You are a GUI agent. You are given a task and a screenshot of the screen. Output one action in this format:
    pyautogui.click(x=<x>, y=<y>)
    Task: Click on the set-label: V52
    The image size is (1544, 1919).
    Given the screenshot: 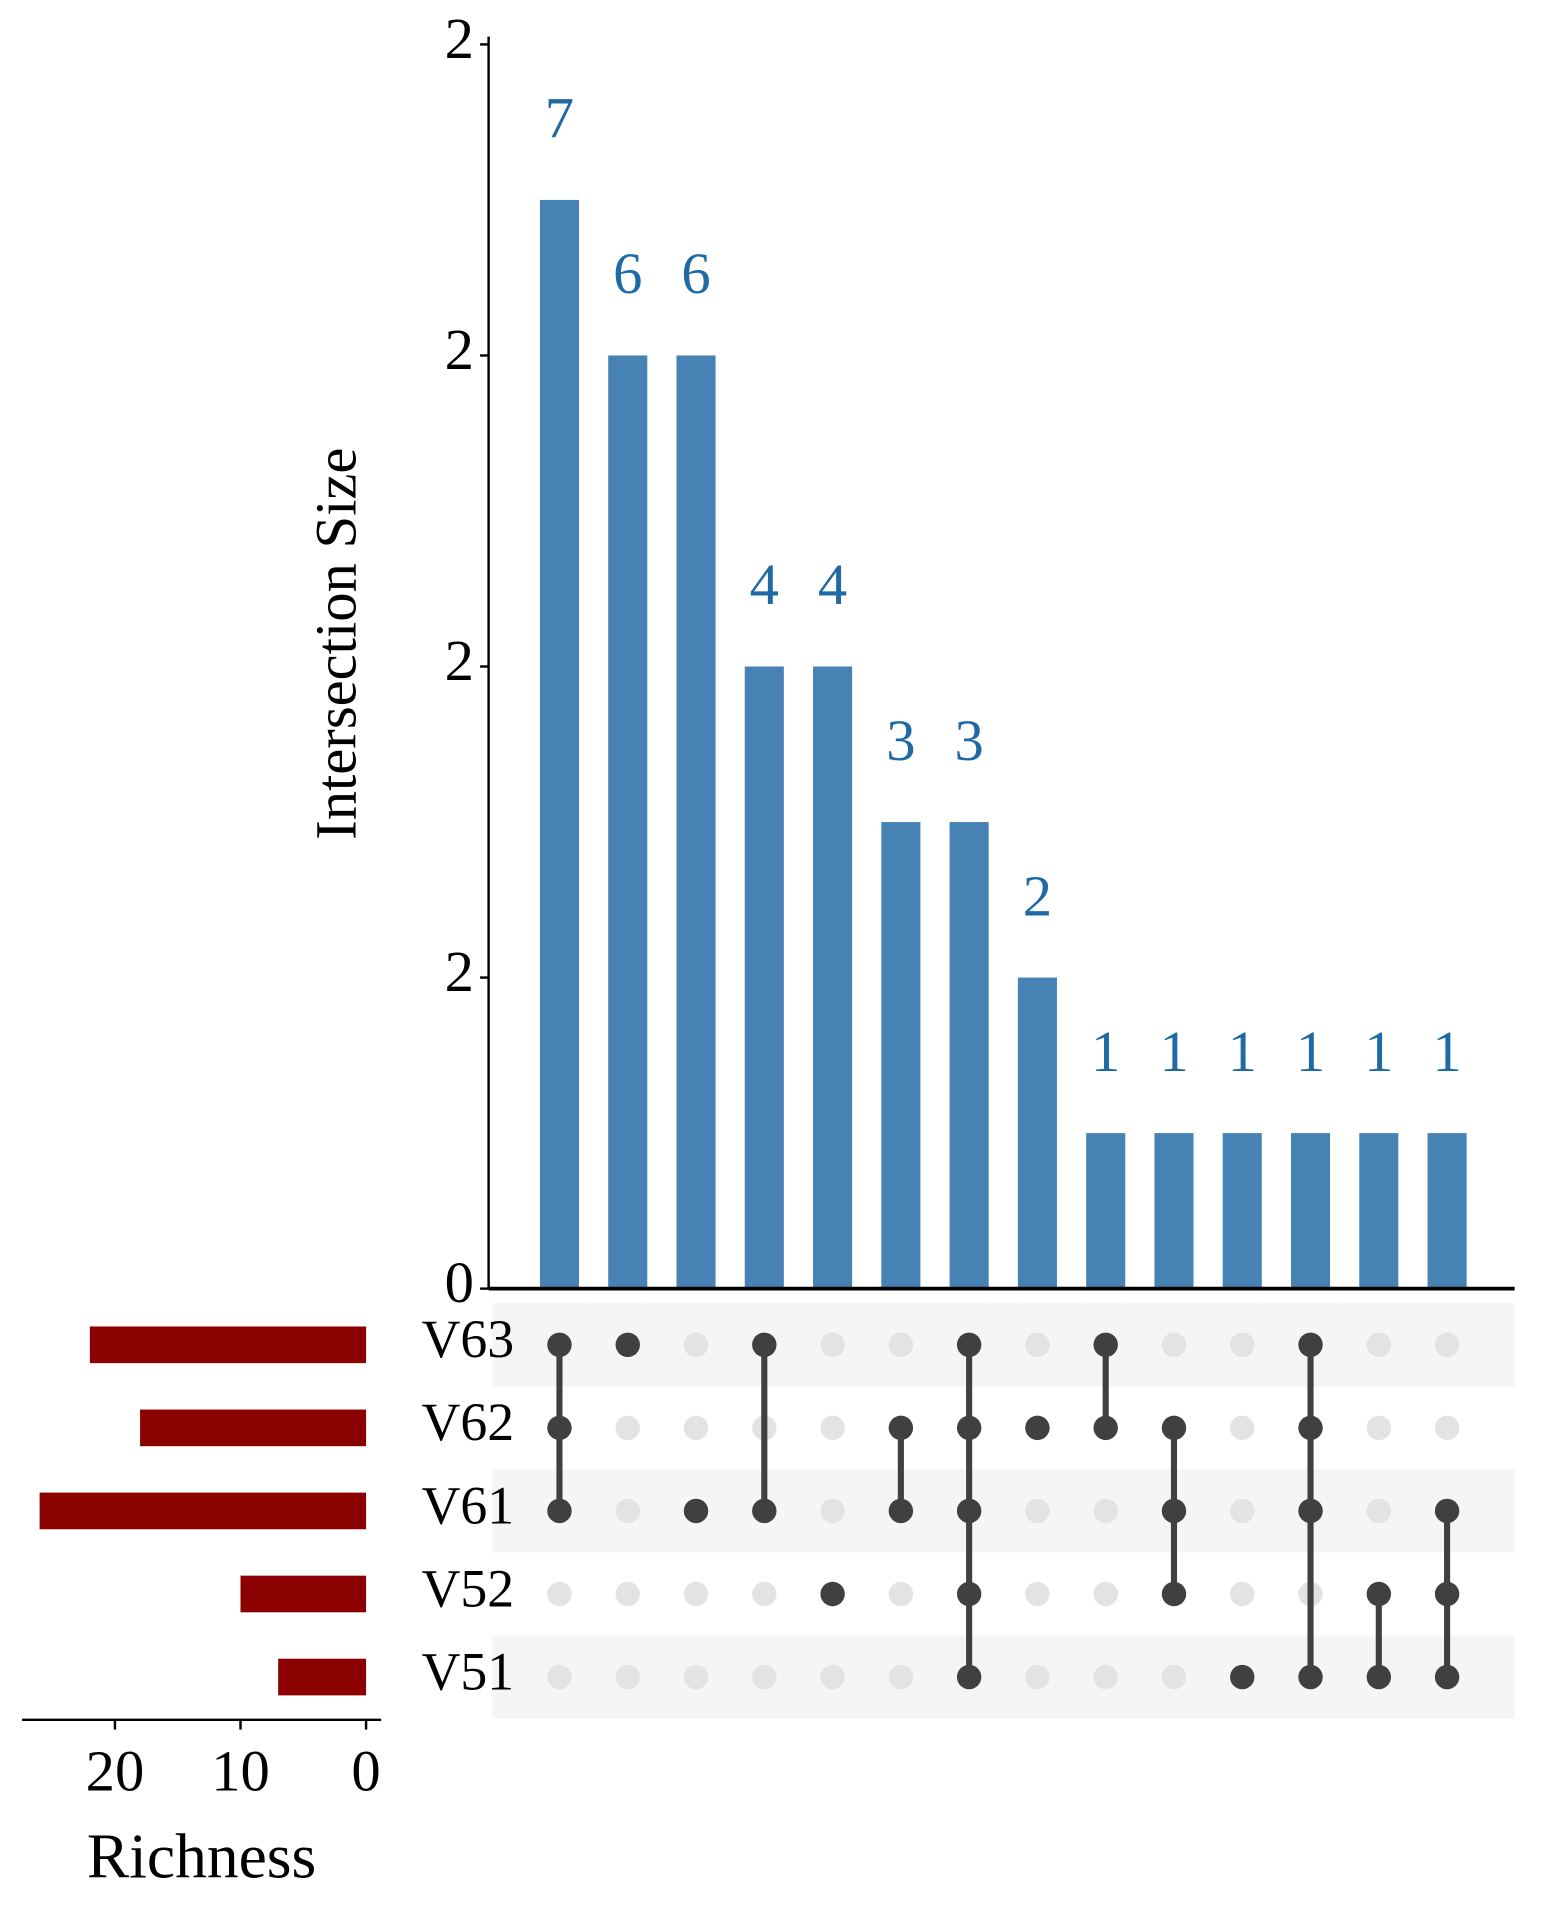 What is the action you would take?
    pyautogui.click(x=468, y=1588)
    